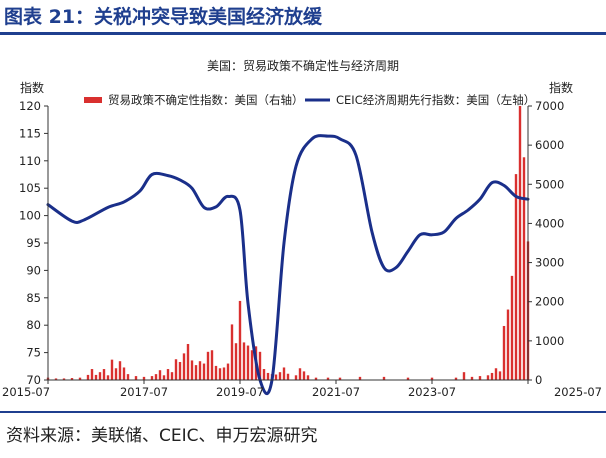 Image resolution: width=606 pixels, height=458 pixels. What do you see at coordinates (549, 302) in the screenshot?
I see `right-axis-tick-label: 2000` at bounding box center [549, 302].